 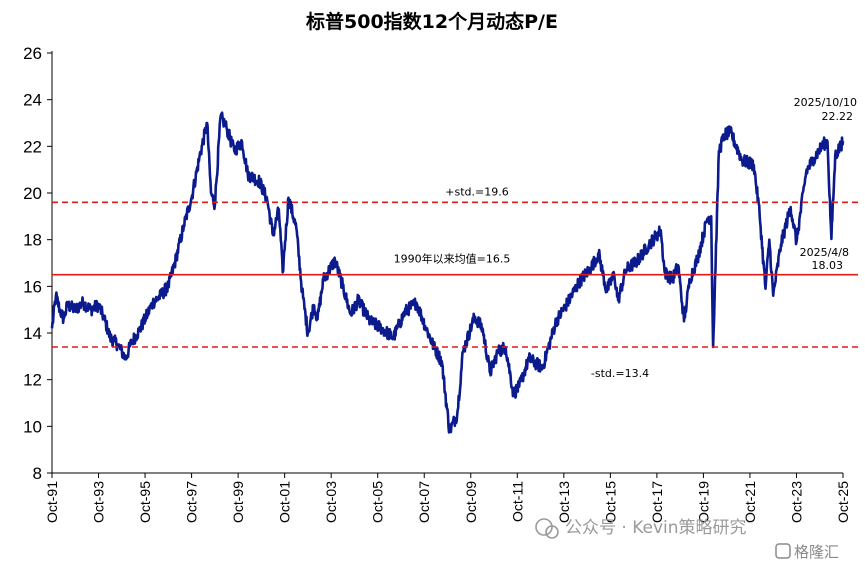 What do you see at coordinates (331, 502) in the screenshot?
I see `x-tick-label: Oct-03` at bounding box center [331, 502].